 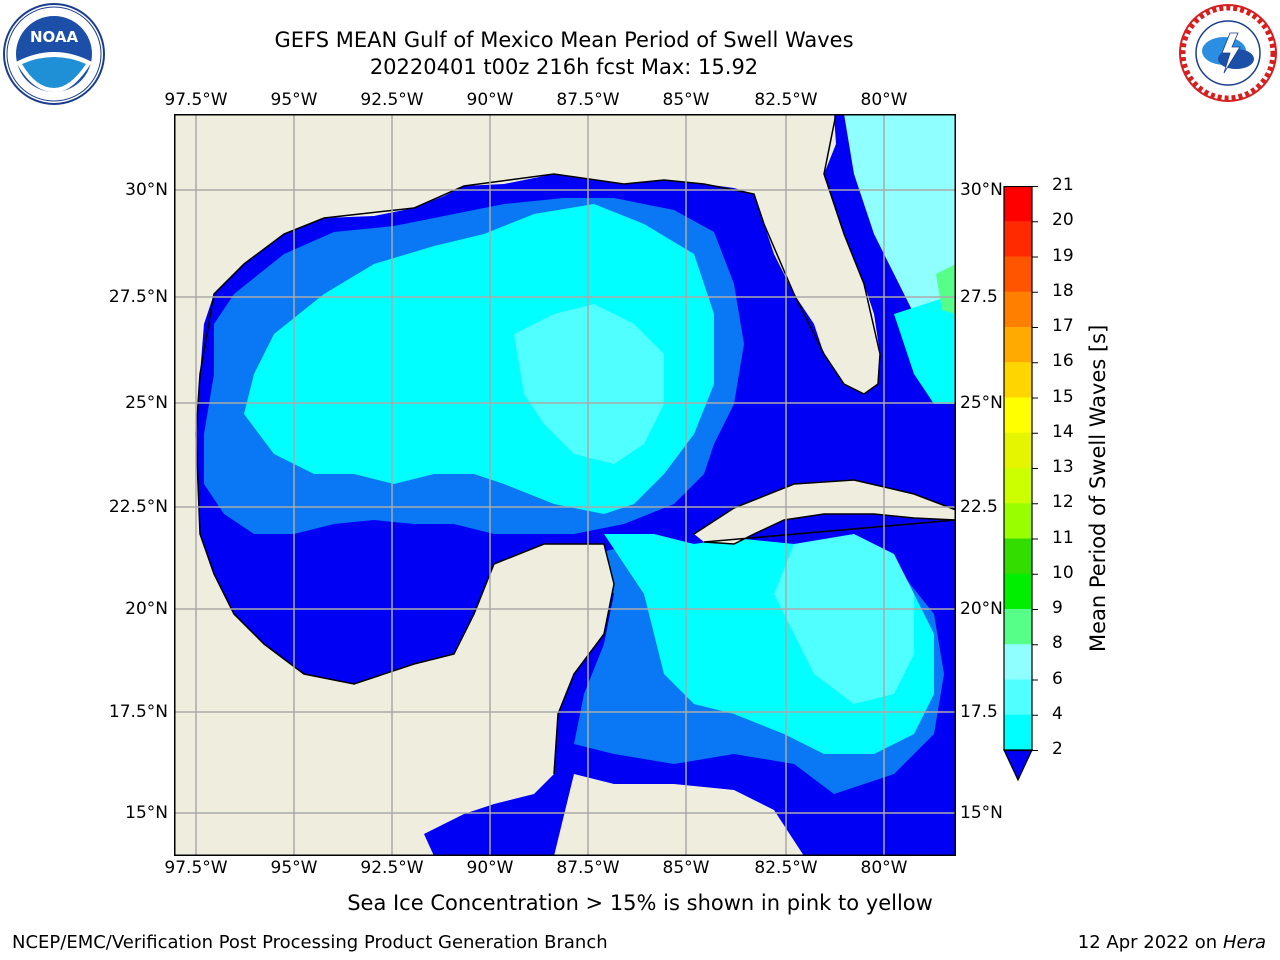 I want to click on colorbar-tick-label: 14, so click(x=1063, y=431).